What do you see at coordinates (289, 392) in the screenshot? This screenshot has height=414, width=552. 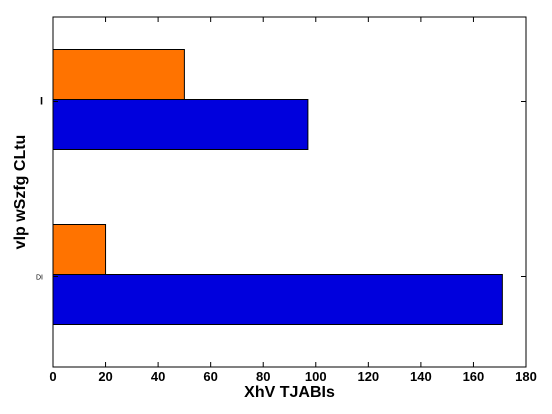 I see `x-axis-title: XhV TJABIs` at bounding box center [289, 392].